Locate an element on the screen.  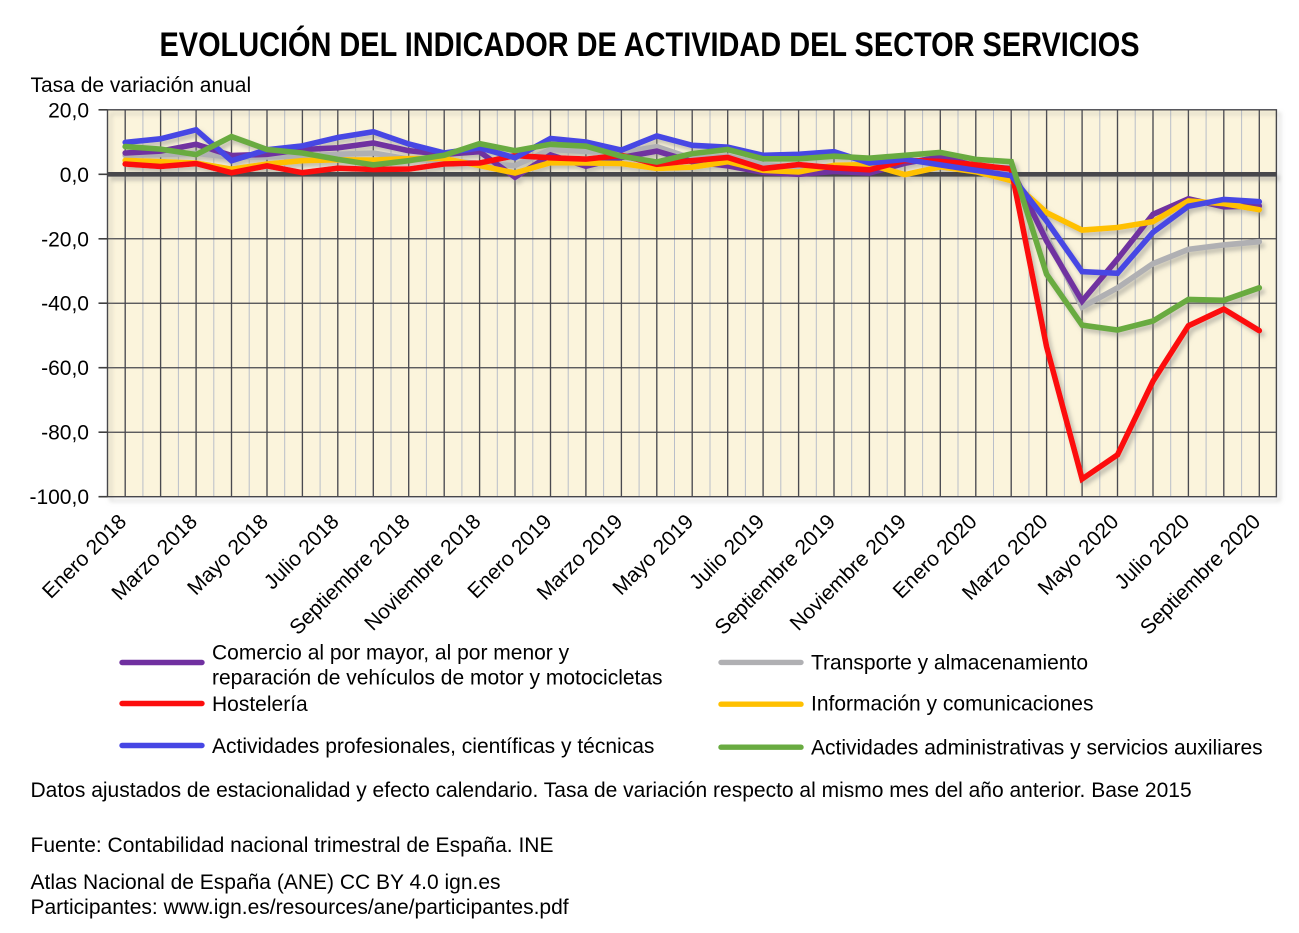
svg-text:Comercio al por mayor, al por: Comercio al por mayor, al por menor y is located at coordinates (391, 653).